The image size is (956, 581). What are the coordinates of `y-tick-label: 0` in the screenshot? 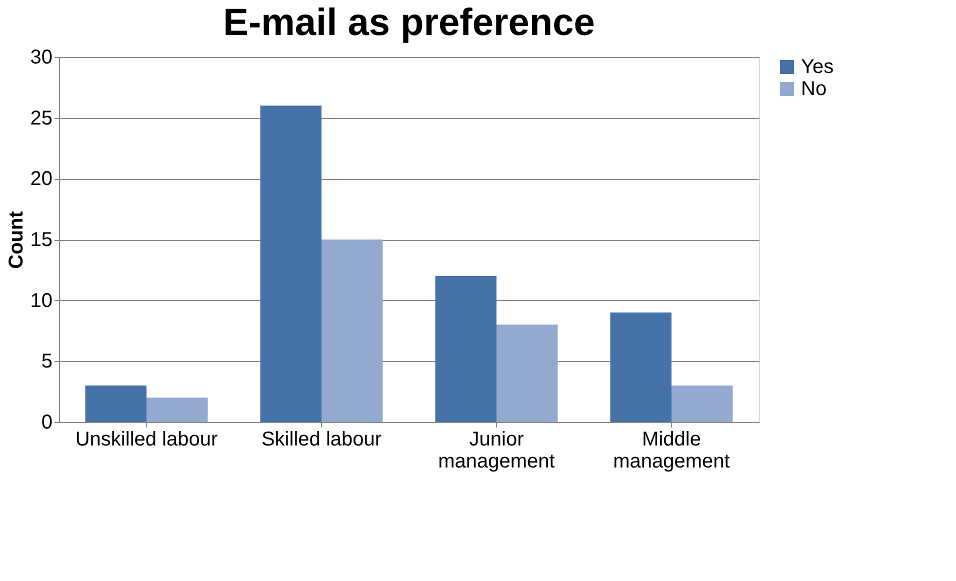 It's located at (46, 423).